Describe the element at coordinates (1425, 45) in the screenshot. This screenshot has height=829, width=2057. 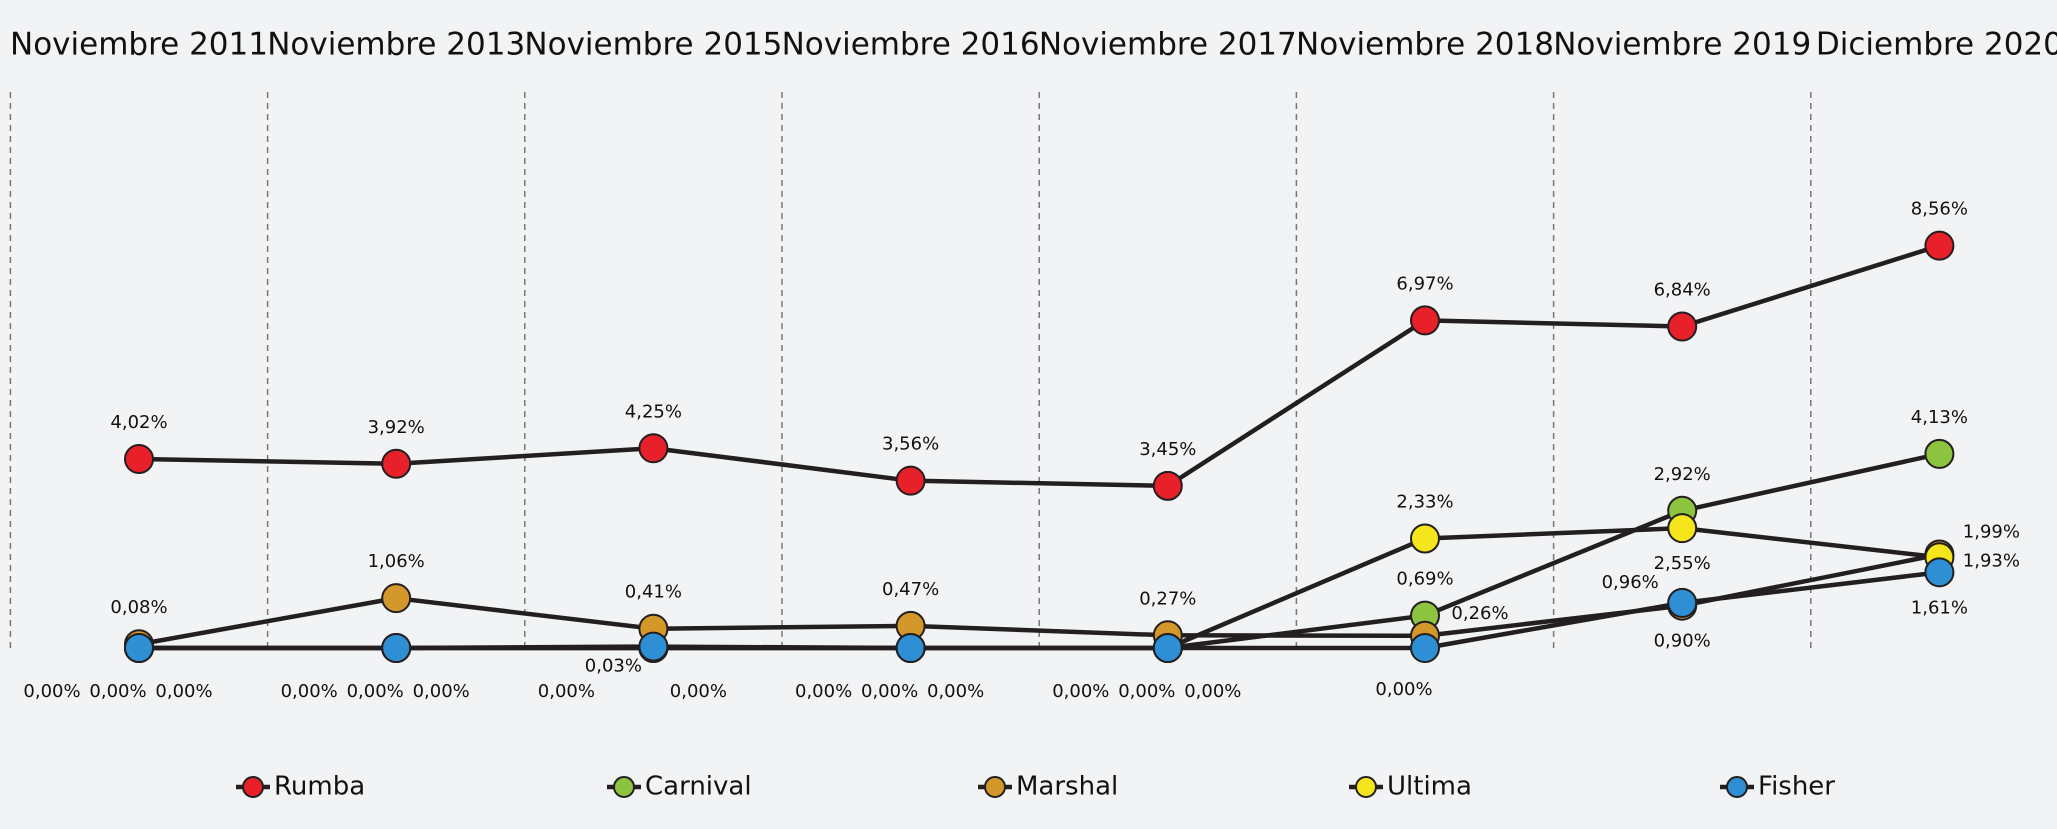
I see `category-header: Noviembre 2018` at that location.